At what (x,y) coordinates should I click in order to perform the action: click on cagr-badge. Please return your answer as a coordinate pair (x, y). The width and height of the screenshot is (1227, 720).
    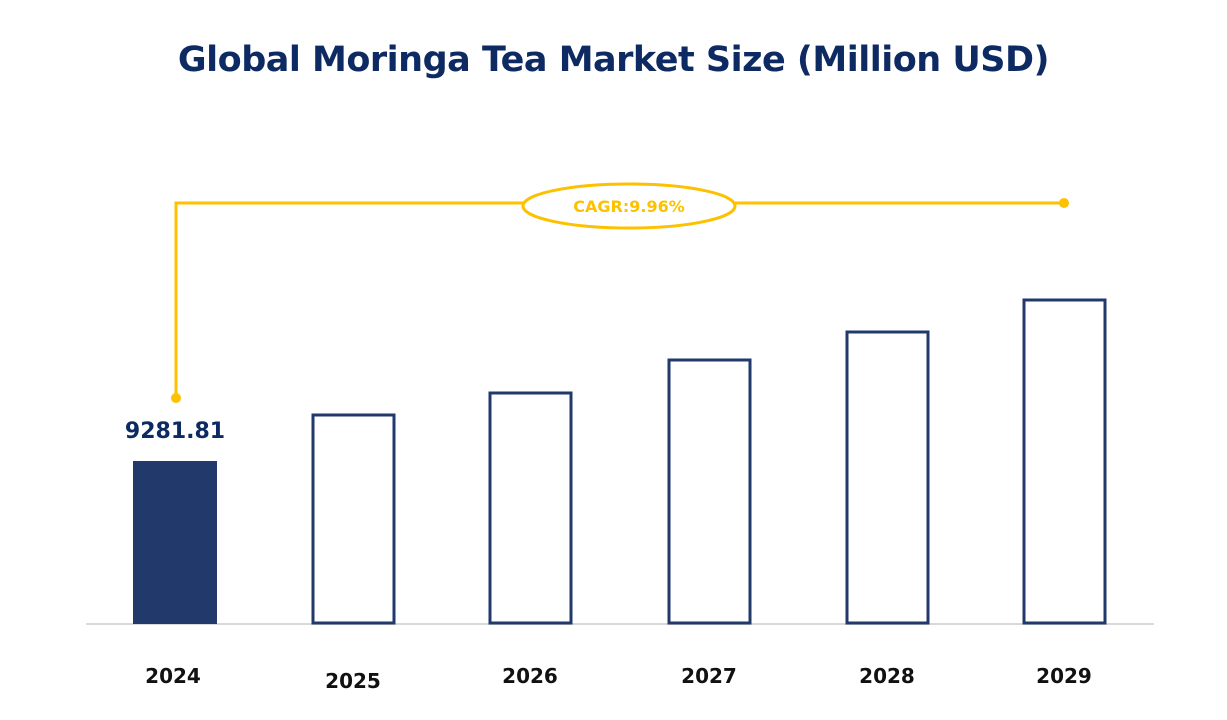
    Looking at the image, I should click on (629, 206).